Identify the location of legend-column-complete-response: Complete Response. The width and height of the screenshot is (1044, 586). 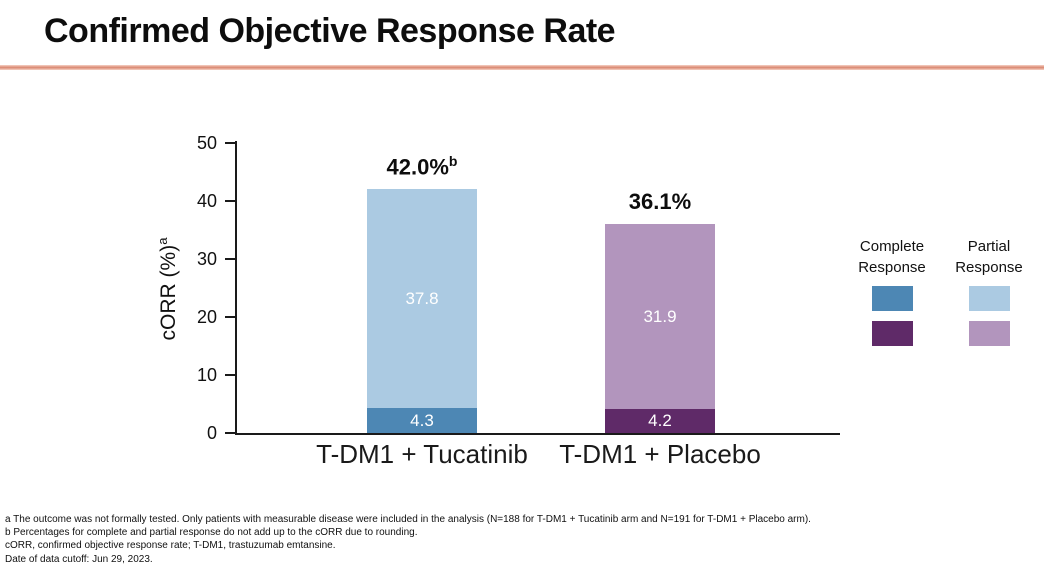
(892, 296).